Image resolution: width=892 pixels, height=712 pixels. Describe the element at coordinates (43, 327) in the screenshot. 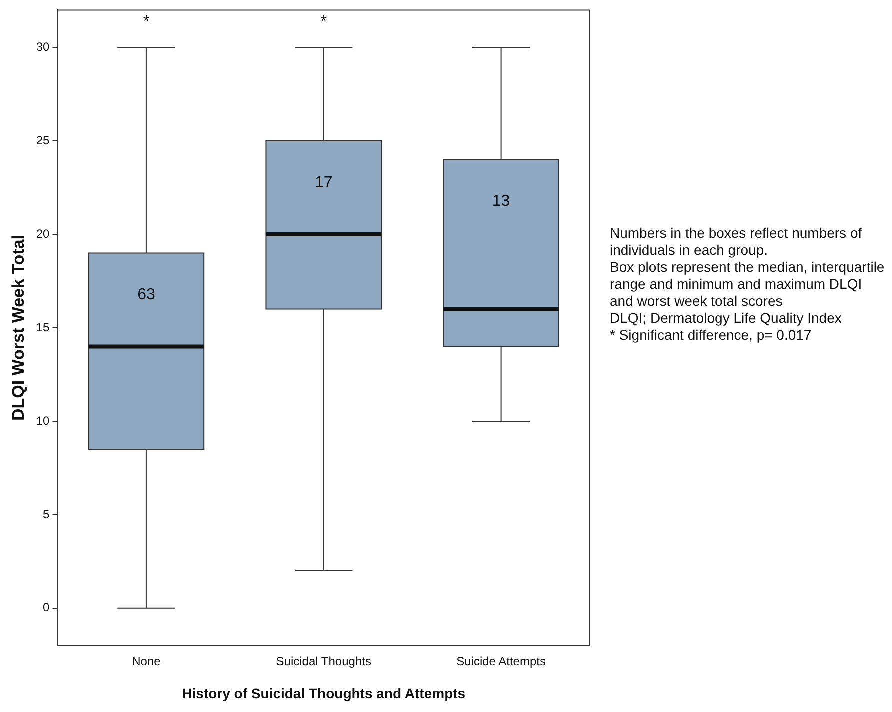

I see `y-tick-label: 15` at that location.